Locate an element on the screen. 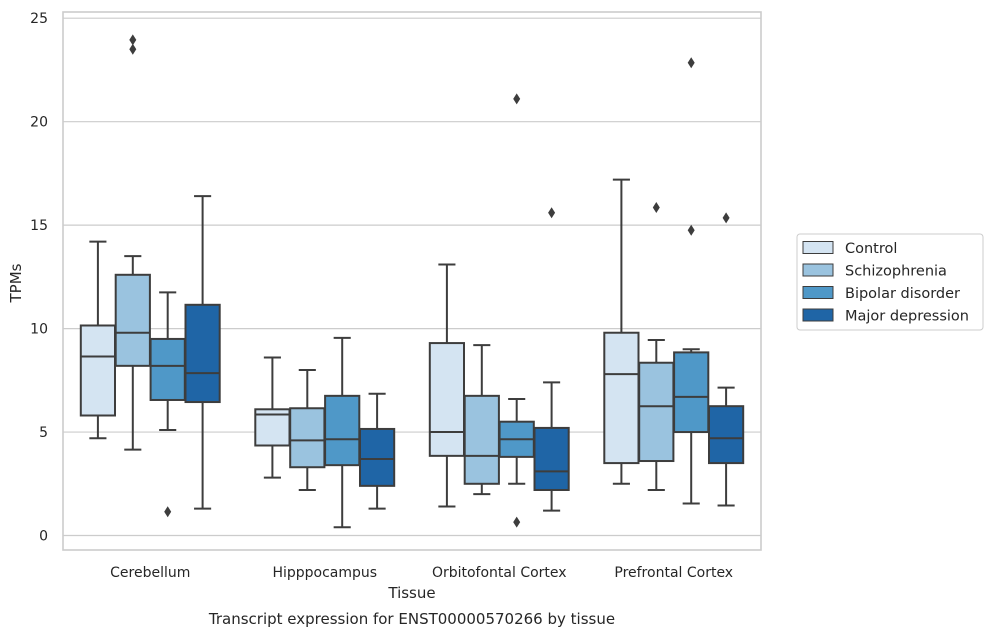 This screenshot has width=993, height=637. y-tick-label: 15 is located at coordinates (39, 226).